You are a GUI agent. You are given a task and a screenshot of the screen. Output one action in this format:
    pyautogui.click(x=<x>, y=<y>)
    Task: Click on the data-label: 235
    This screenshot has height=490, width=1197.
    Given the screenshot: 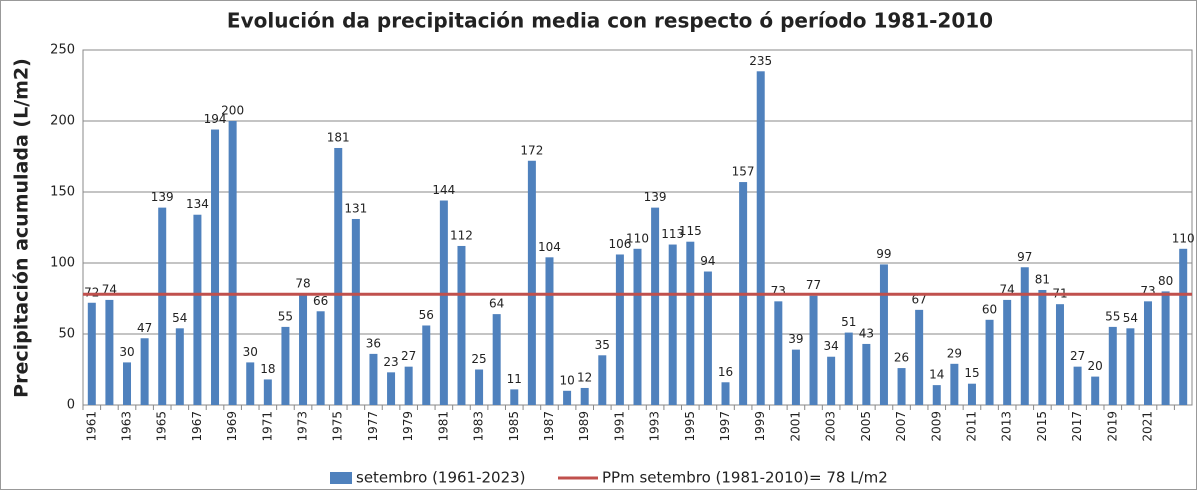 What is the action you would take?
    pyautogui.click(x=760, y=61)
    